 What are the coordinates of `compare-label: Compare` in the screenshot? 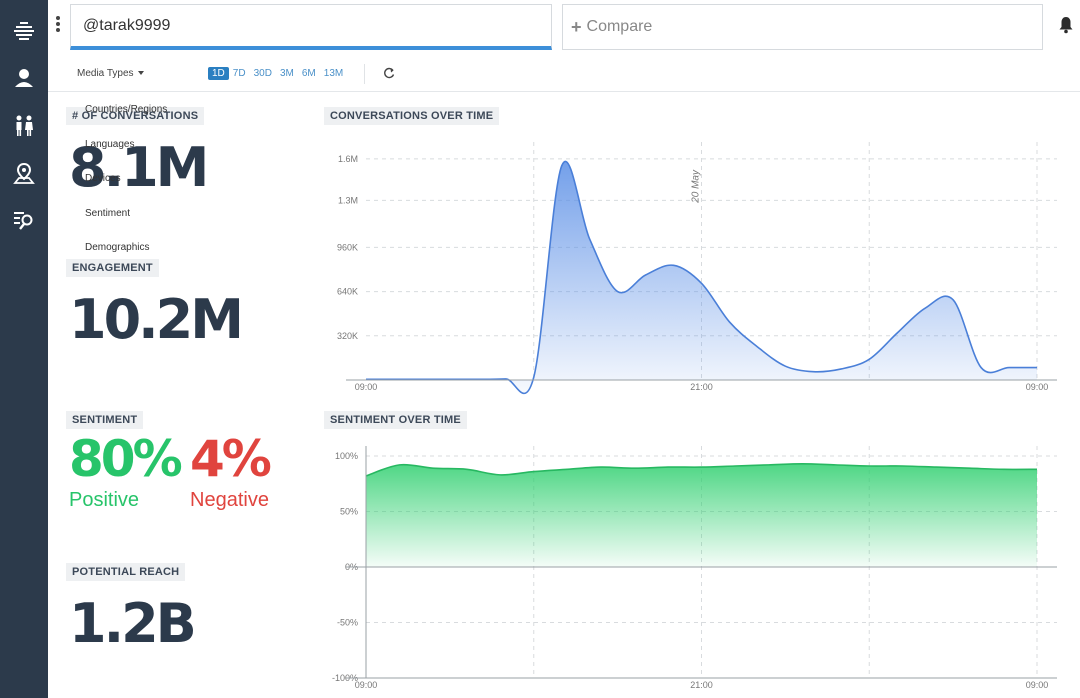 It's located at (619, 26).